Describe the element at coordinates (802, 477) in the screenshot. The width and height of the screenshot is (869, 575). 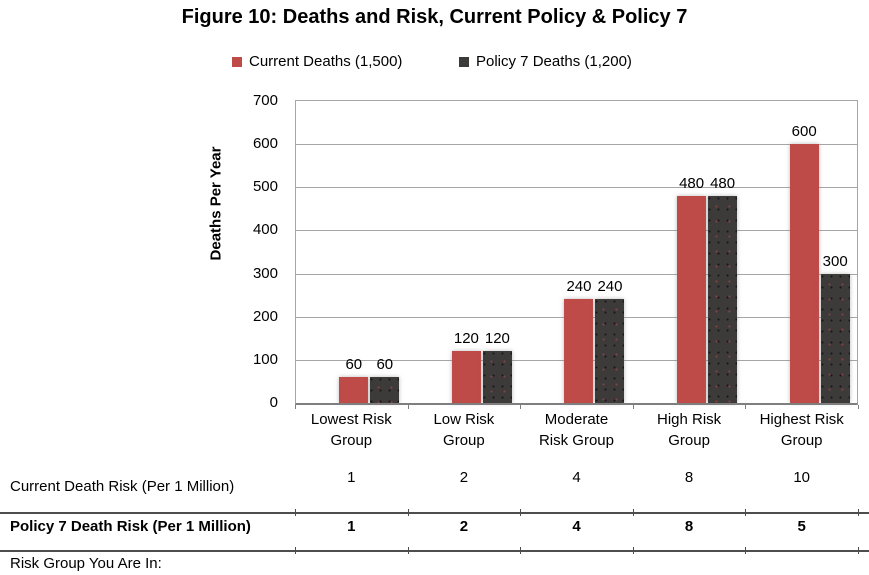
I see `table-cell: 10` at that location.